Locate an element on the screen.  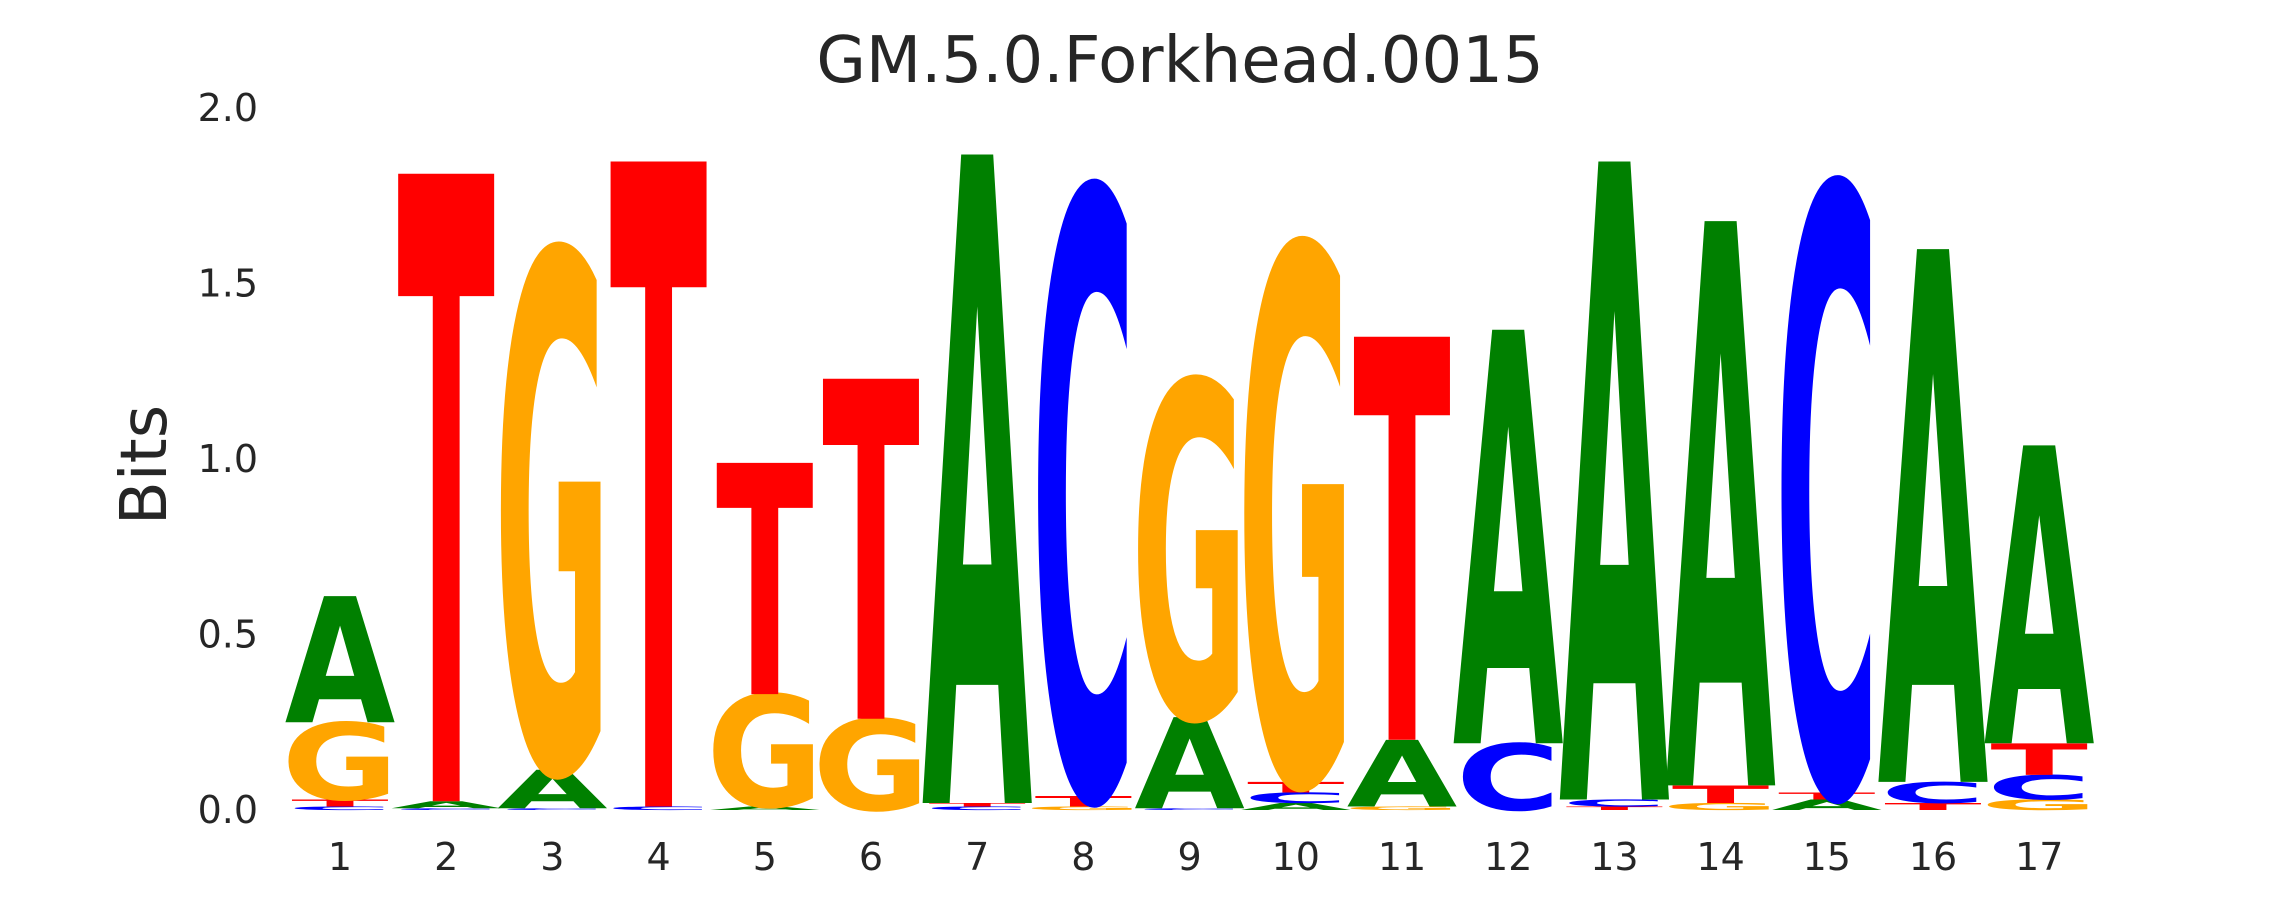
x-tick-label: 8 is located at coordinates (1083, 857).